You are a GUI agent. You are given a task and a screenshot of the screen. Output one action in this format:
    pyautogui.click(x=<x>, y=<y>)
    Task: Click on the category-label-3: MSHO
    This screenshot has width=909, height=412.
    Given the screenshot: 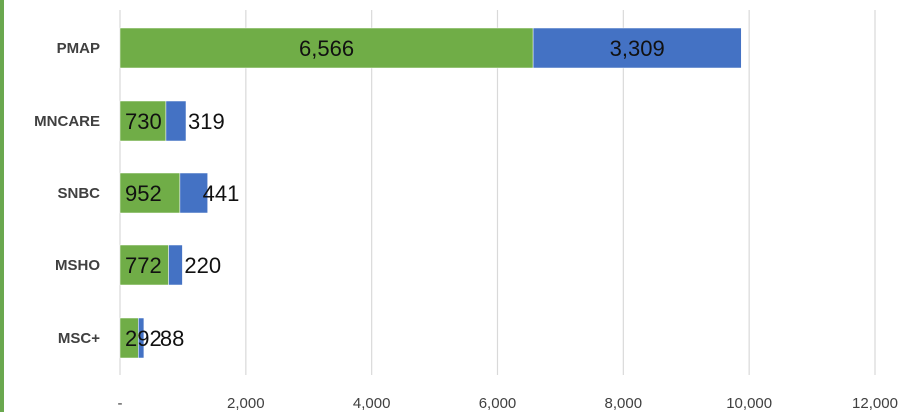 What is the action you would take?
    pyautogui.click(x=77, y=265)
    